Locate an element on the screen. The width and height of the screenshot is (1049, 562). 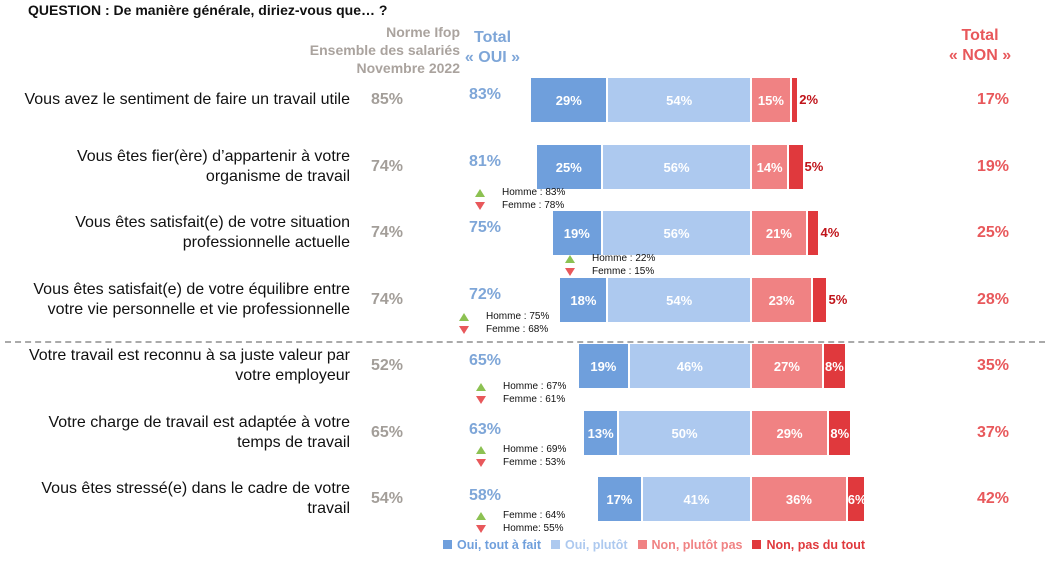
legend-item: Non, plutôt pas is located at coordinates (690, 545).